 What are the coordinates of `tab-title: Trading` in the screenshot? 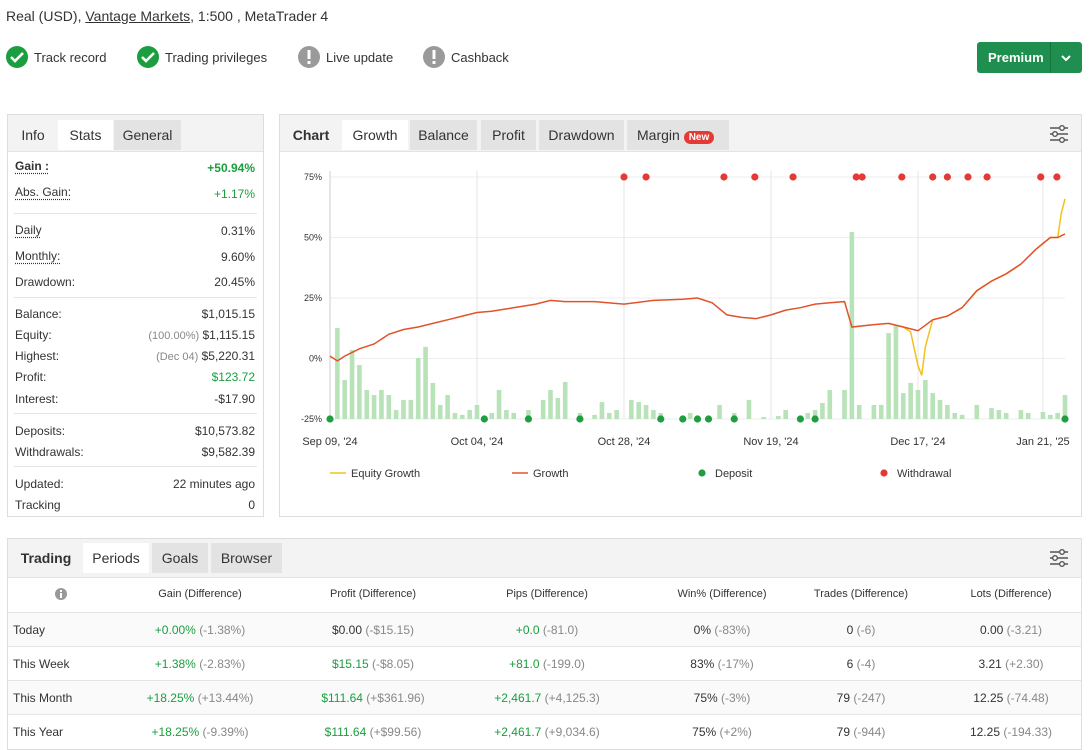 It's located at (46, 558).